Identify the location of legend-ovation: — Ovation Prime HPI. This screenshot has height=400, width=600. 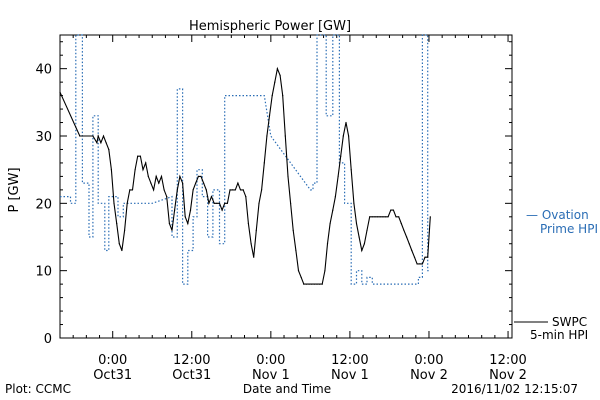
(562, 222).